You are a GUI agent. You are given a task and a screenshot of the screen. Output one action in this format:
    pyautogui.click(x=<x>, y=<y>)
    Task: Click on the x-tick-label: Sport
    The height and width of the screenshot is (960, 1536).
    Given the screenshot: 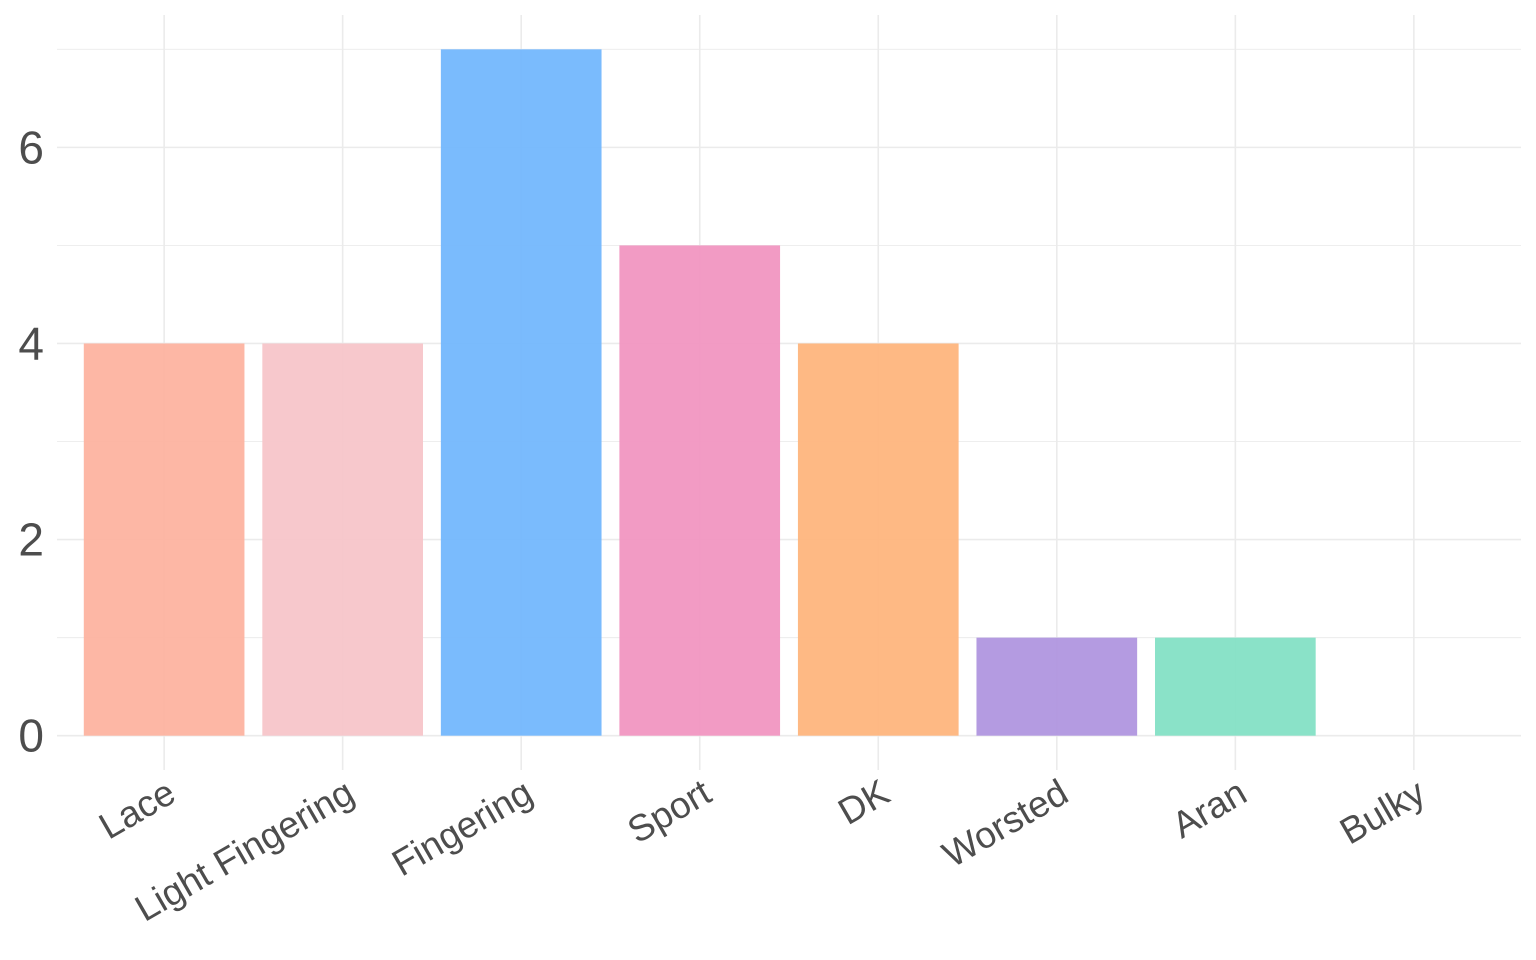 What is the action you would take?
    pyautogui.click(x=670, y=811)
    